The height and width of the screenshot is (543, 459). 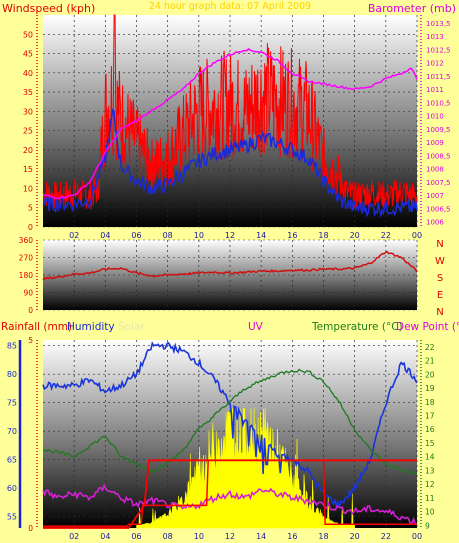 What do you see at coordinates (438, 24) in the screenshot?
I see `y-right-tick-label: 1013,5` at bounding box center [438, 24].